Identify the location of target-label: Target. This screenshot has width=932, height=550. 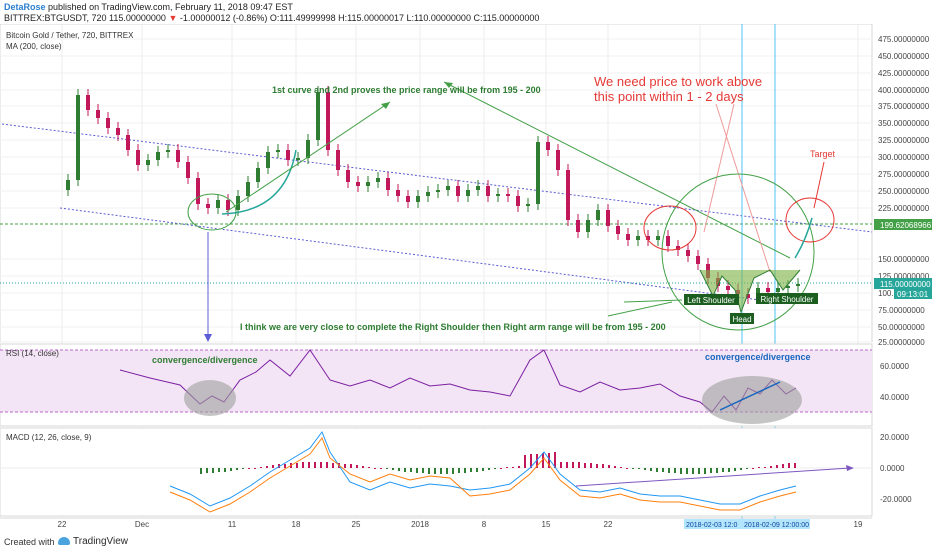
(823, 154).